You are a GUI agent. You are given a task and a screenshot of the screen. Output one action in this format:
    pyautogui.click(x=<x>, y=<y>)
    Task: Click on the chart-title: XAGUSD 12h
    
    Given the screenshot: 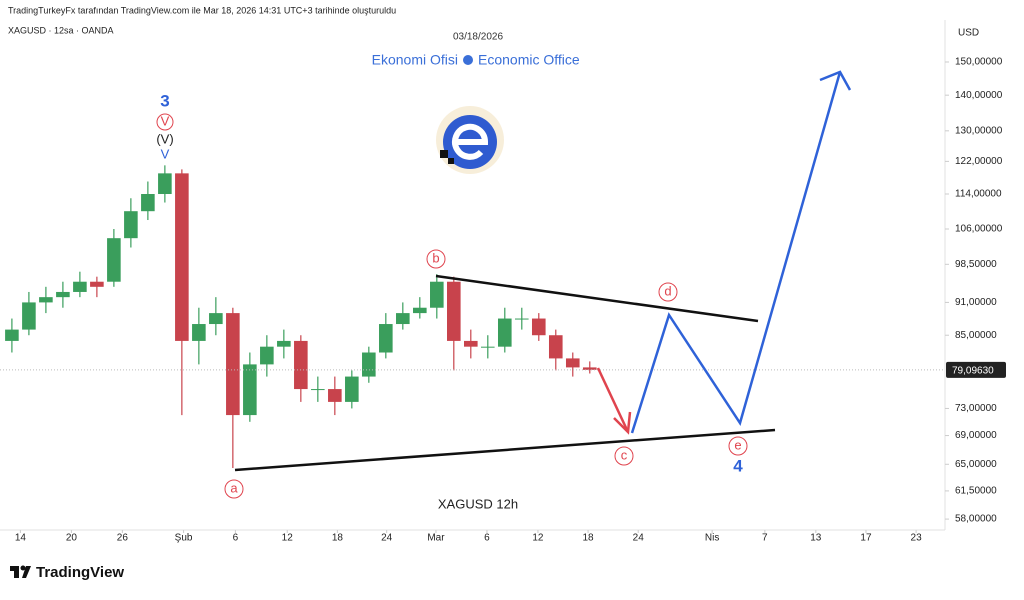 What is the action you would take?
    pyautogui.click(x=478, y=503)
    